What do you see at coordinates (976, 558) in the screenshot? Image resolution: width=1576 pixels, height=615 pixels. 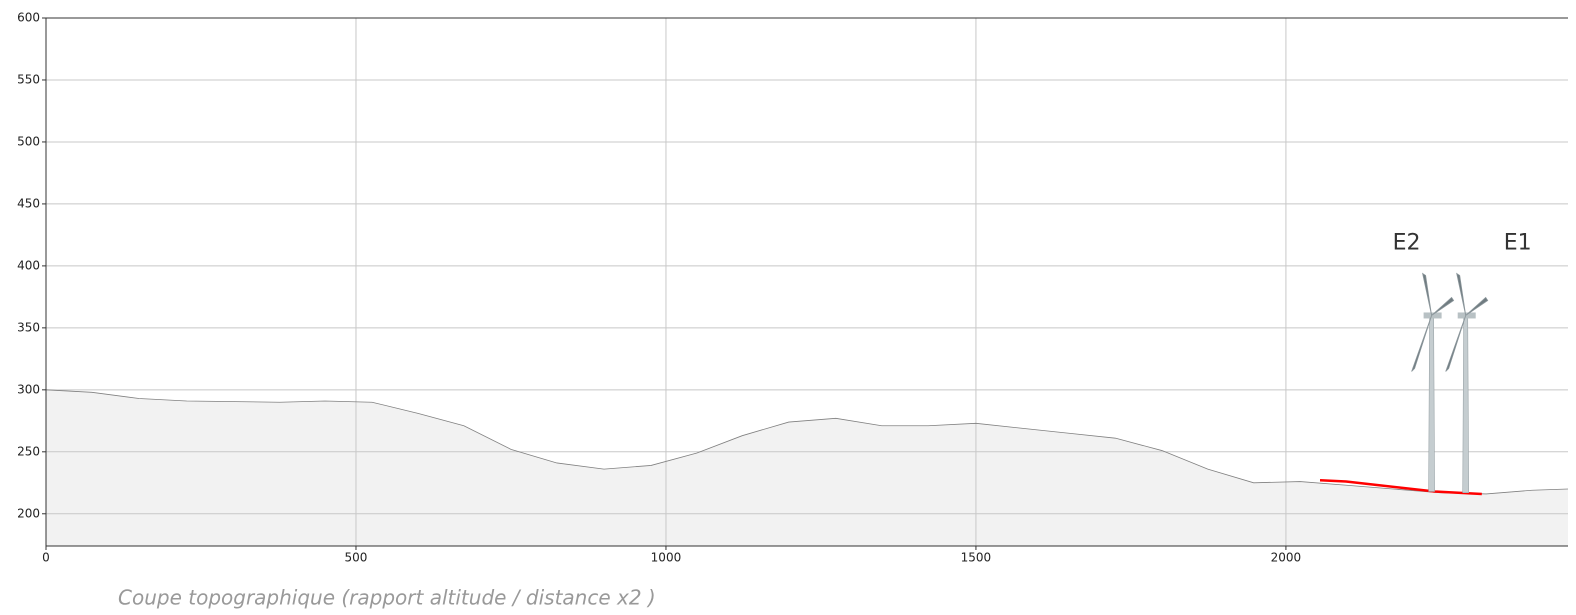 I see `x-tick-label: 1500` at bounding box center [976, 558].